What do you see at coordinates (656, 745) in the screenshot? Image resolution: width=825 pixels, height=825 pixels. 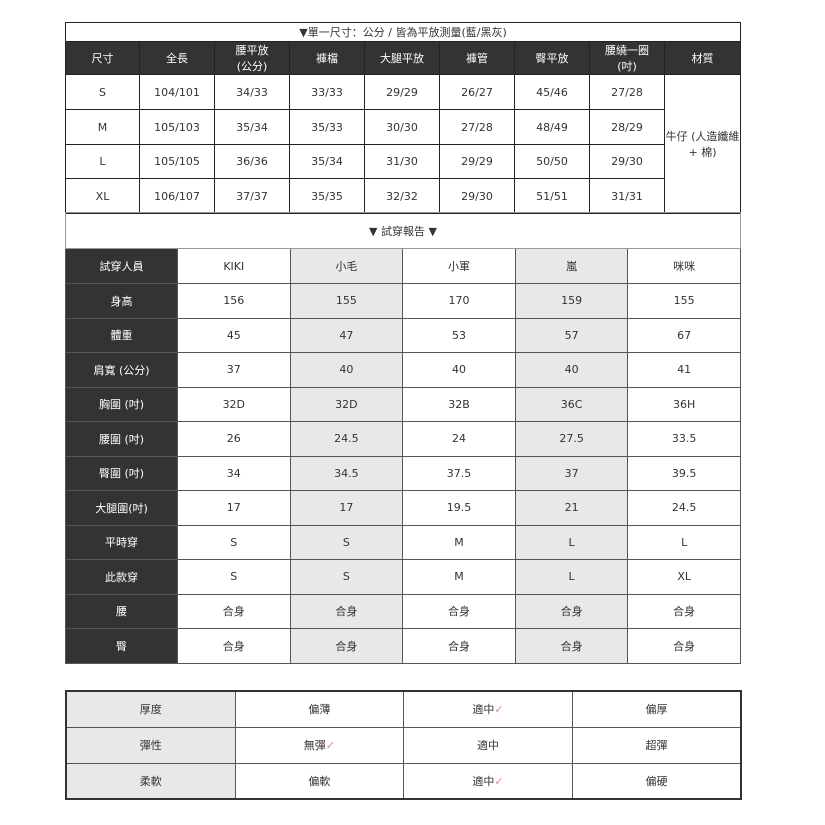 I see `fabric-option-text: 超彈` at bounding box center [656, 745].